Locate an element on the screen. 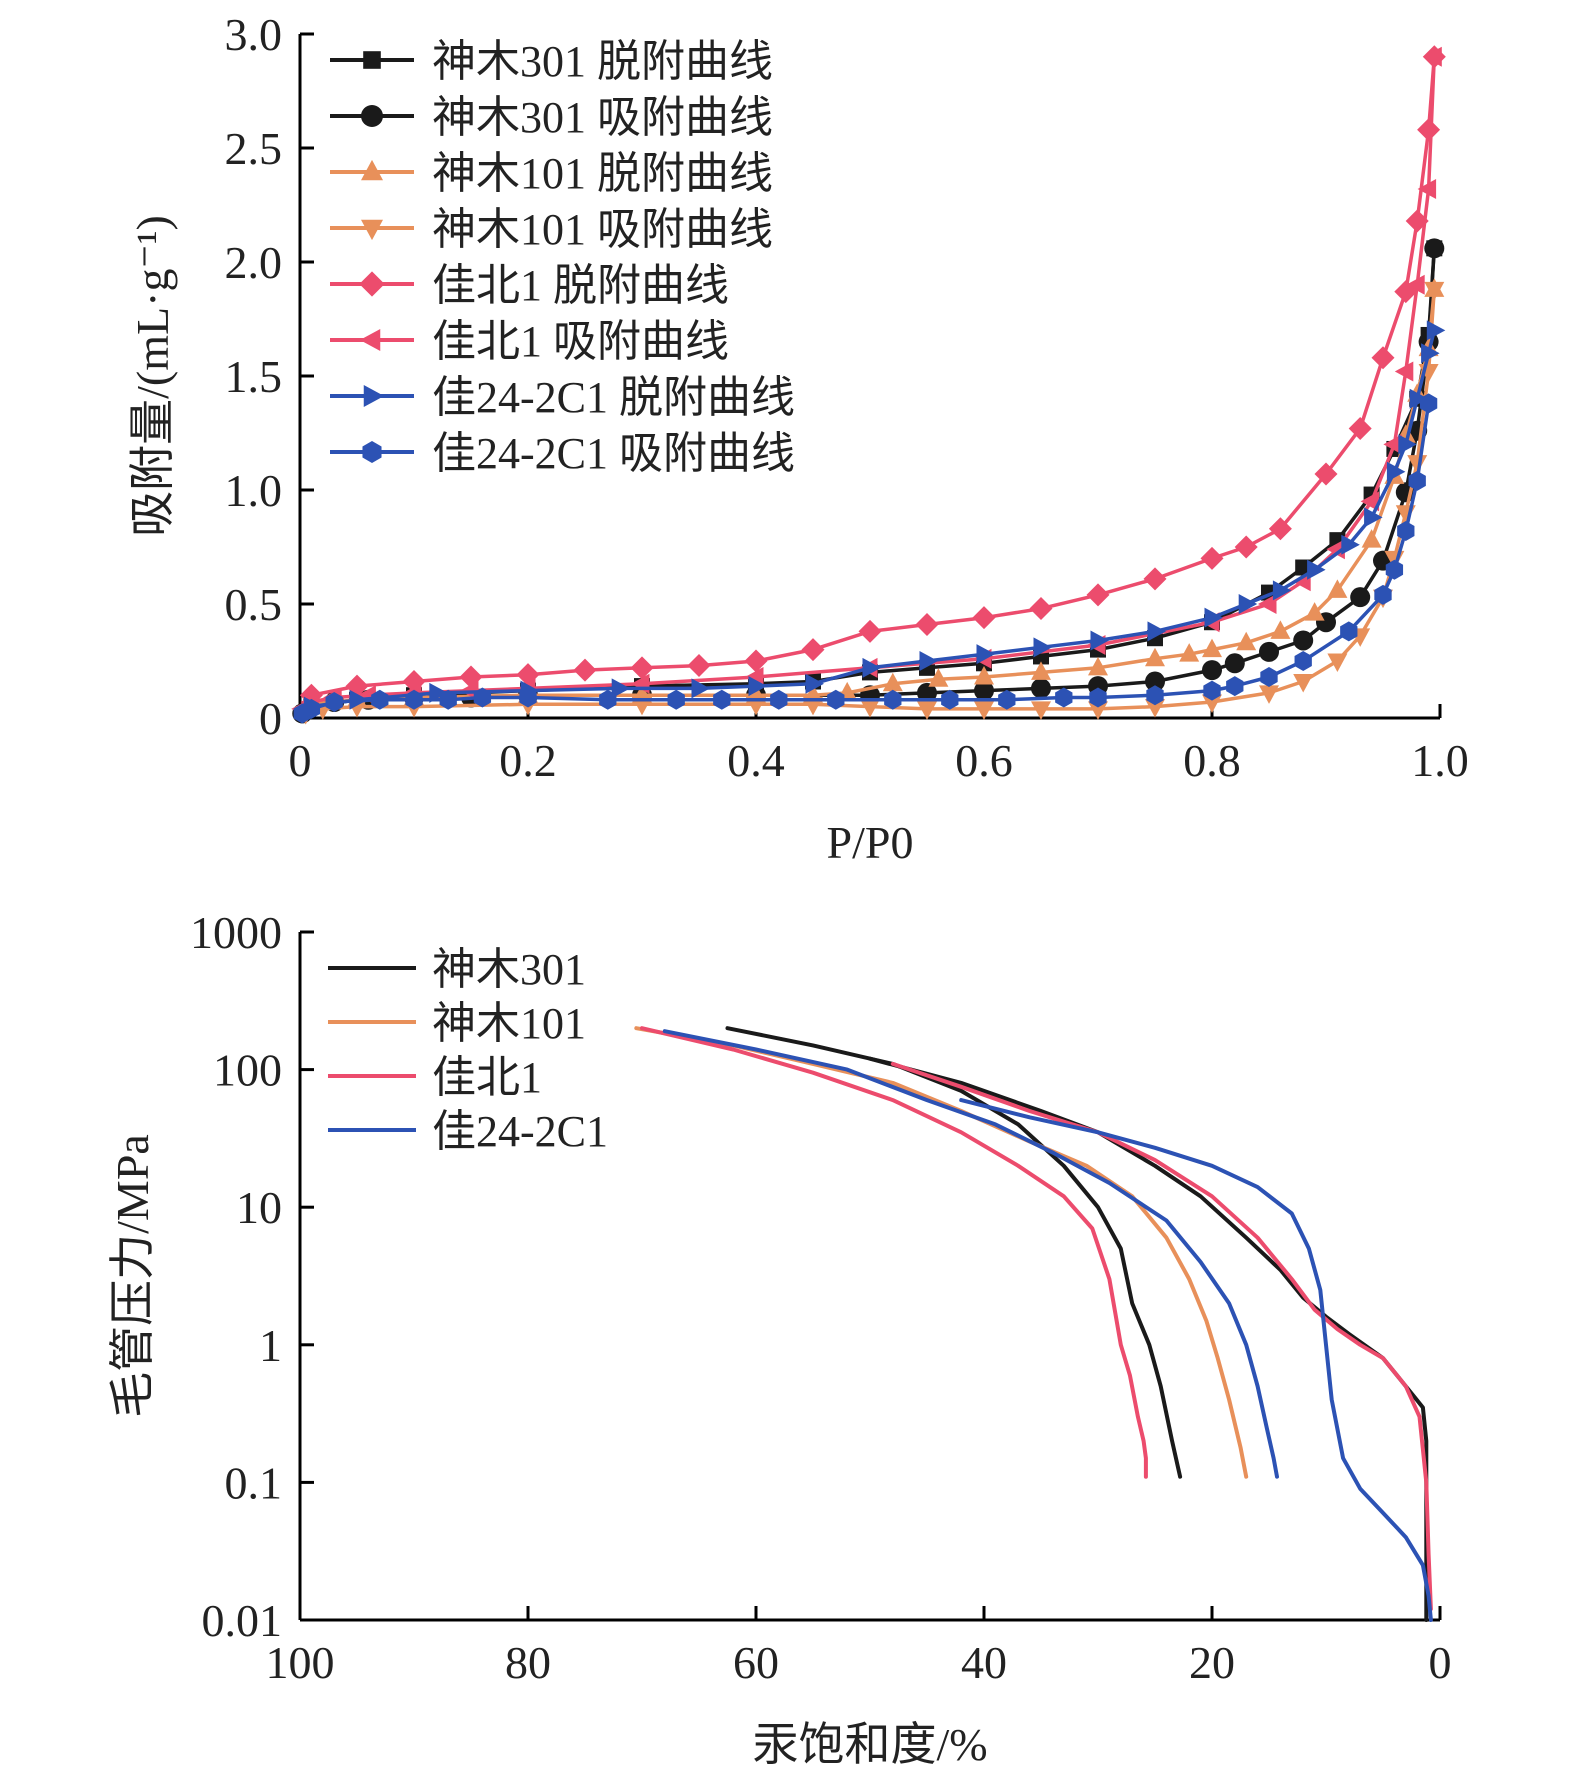 The height and width of the screenshot is (1788, 1575). y-tick-label: 3.0 is located at coordinates (254, 34).